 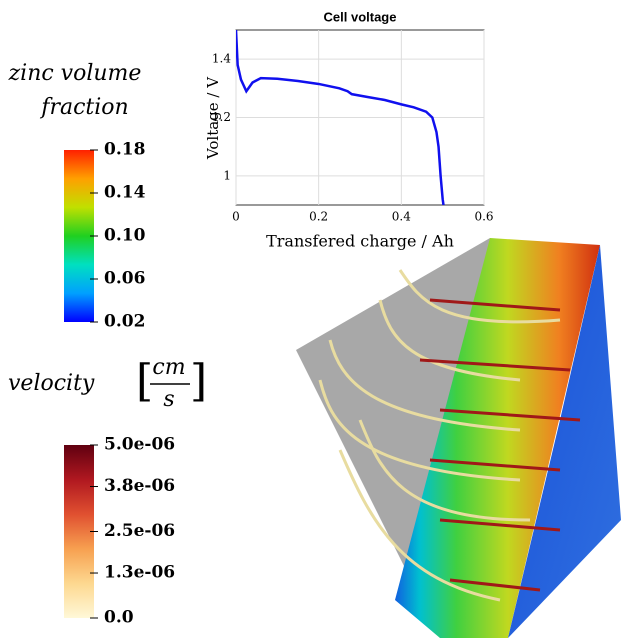 What do you see at coordinates (124, 322) in the screenshot?
I see `colorbar-tick-label: 0.02` at bounding box center [124, 322].